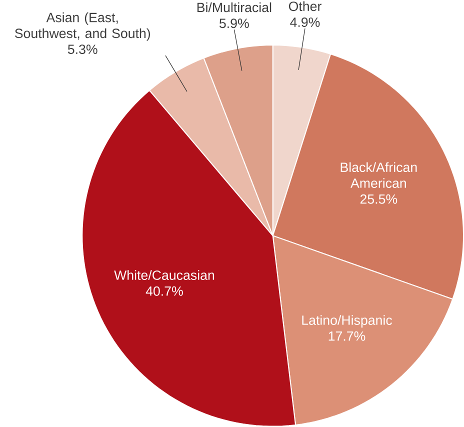 The width and height of the screenshot is (464, 427). What do you see at coordinates (164, 291) in the screenshot?
I see `data-label: 40.7%` at bounding box center [164, 291].